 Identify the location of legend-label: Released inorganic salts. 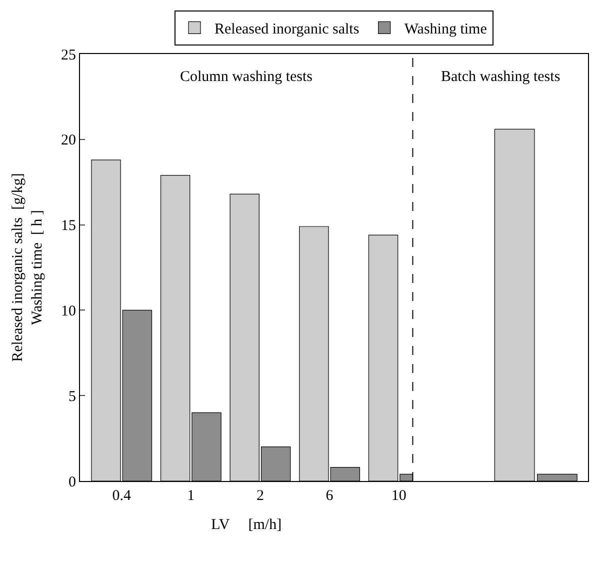
(287, 30).